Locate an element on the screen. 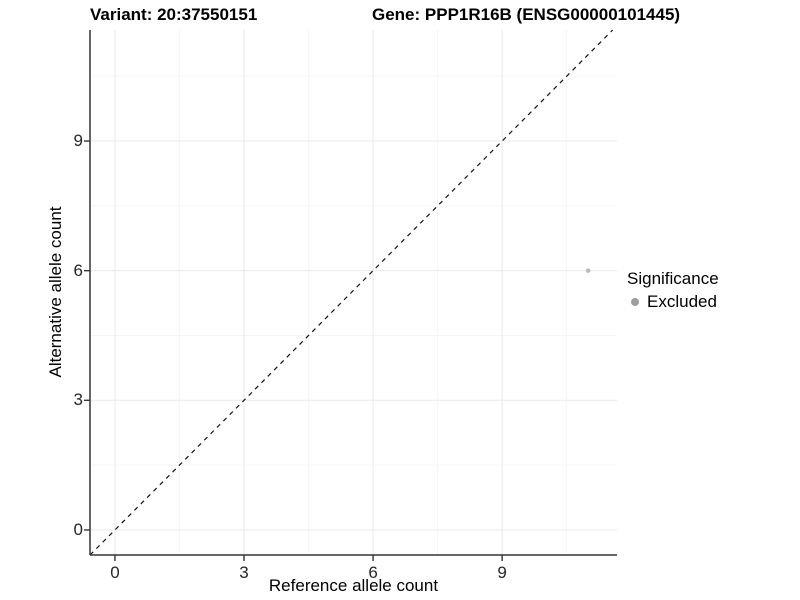 The height and width of the screenshot is (600, 800). excluded-dot-icon is located at coordinates (635, 302).